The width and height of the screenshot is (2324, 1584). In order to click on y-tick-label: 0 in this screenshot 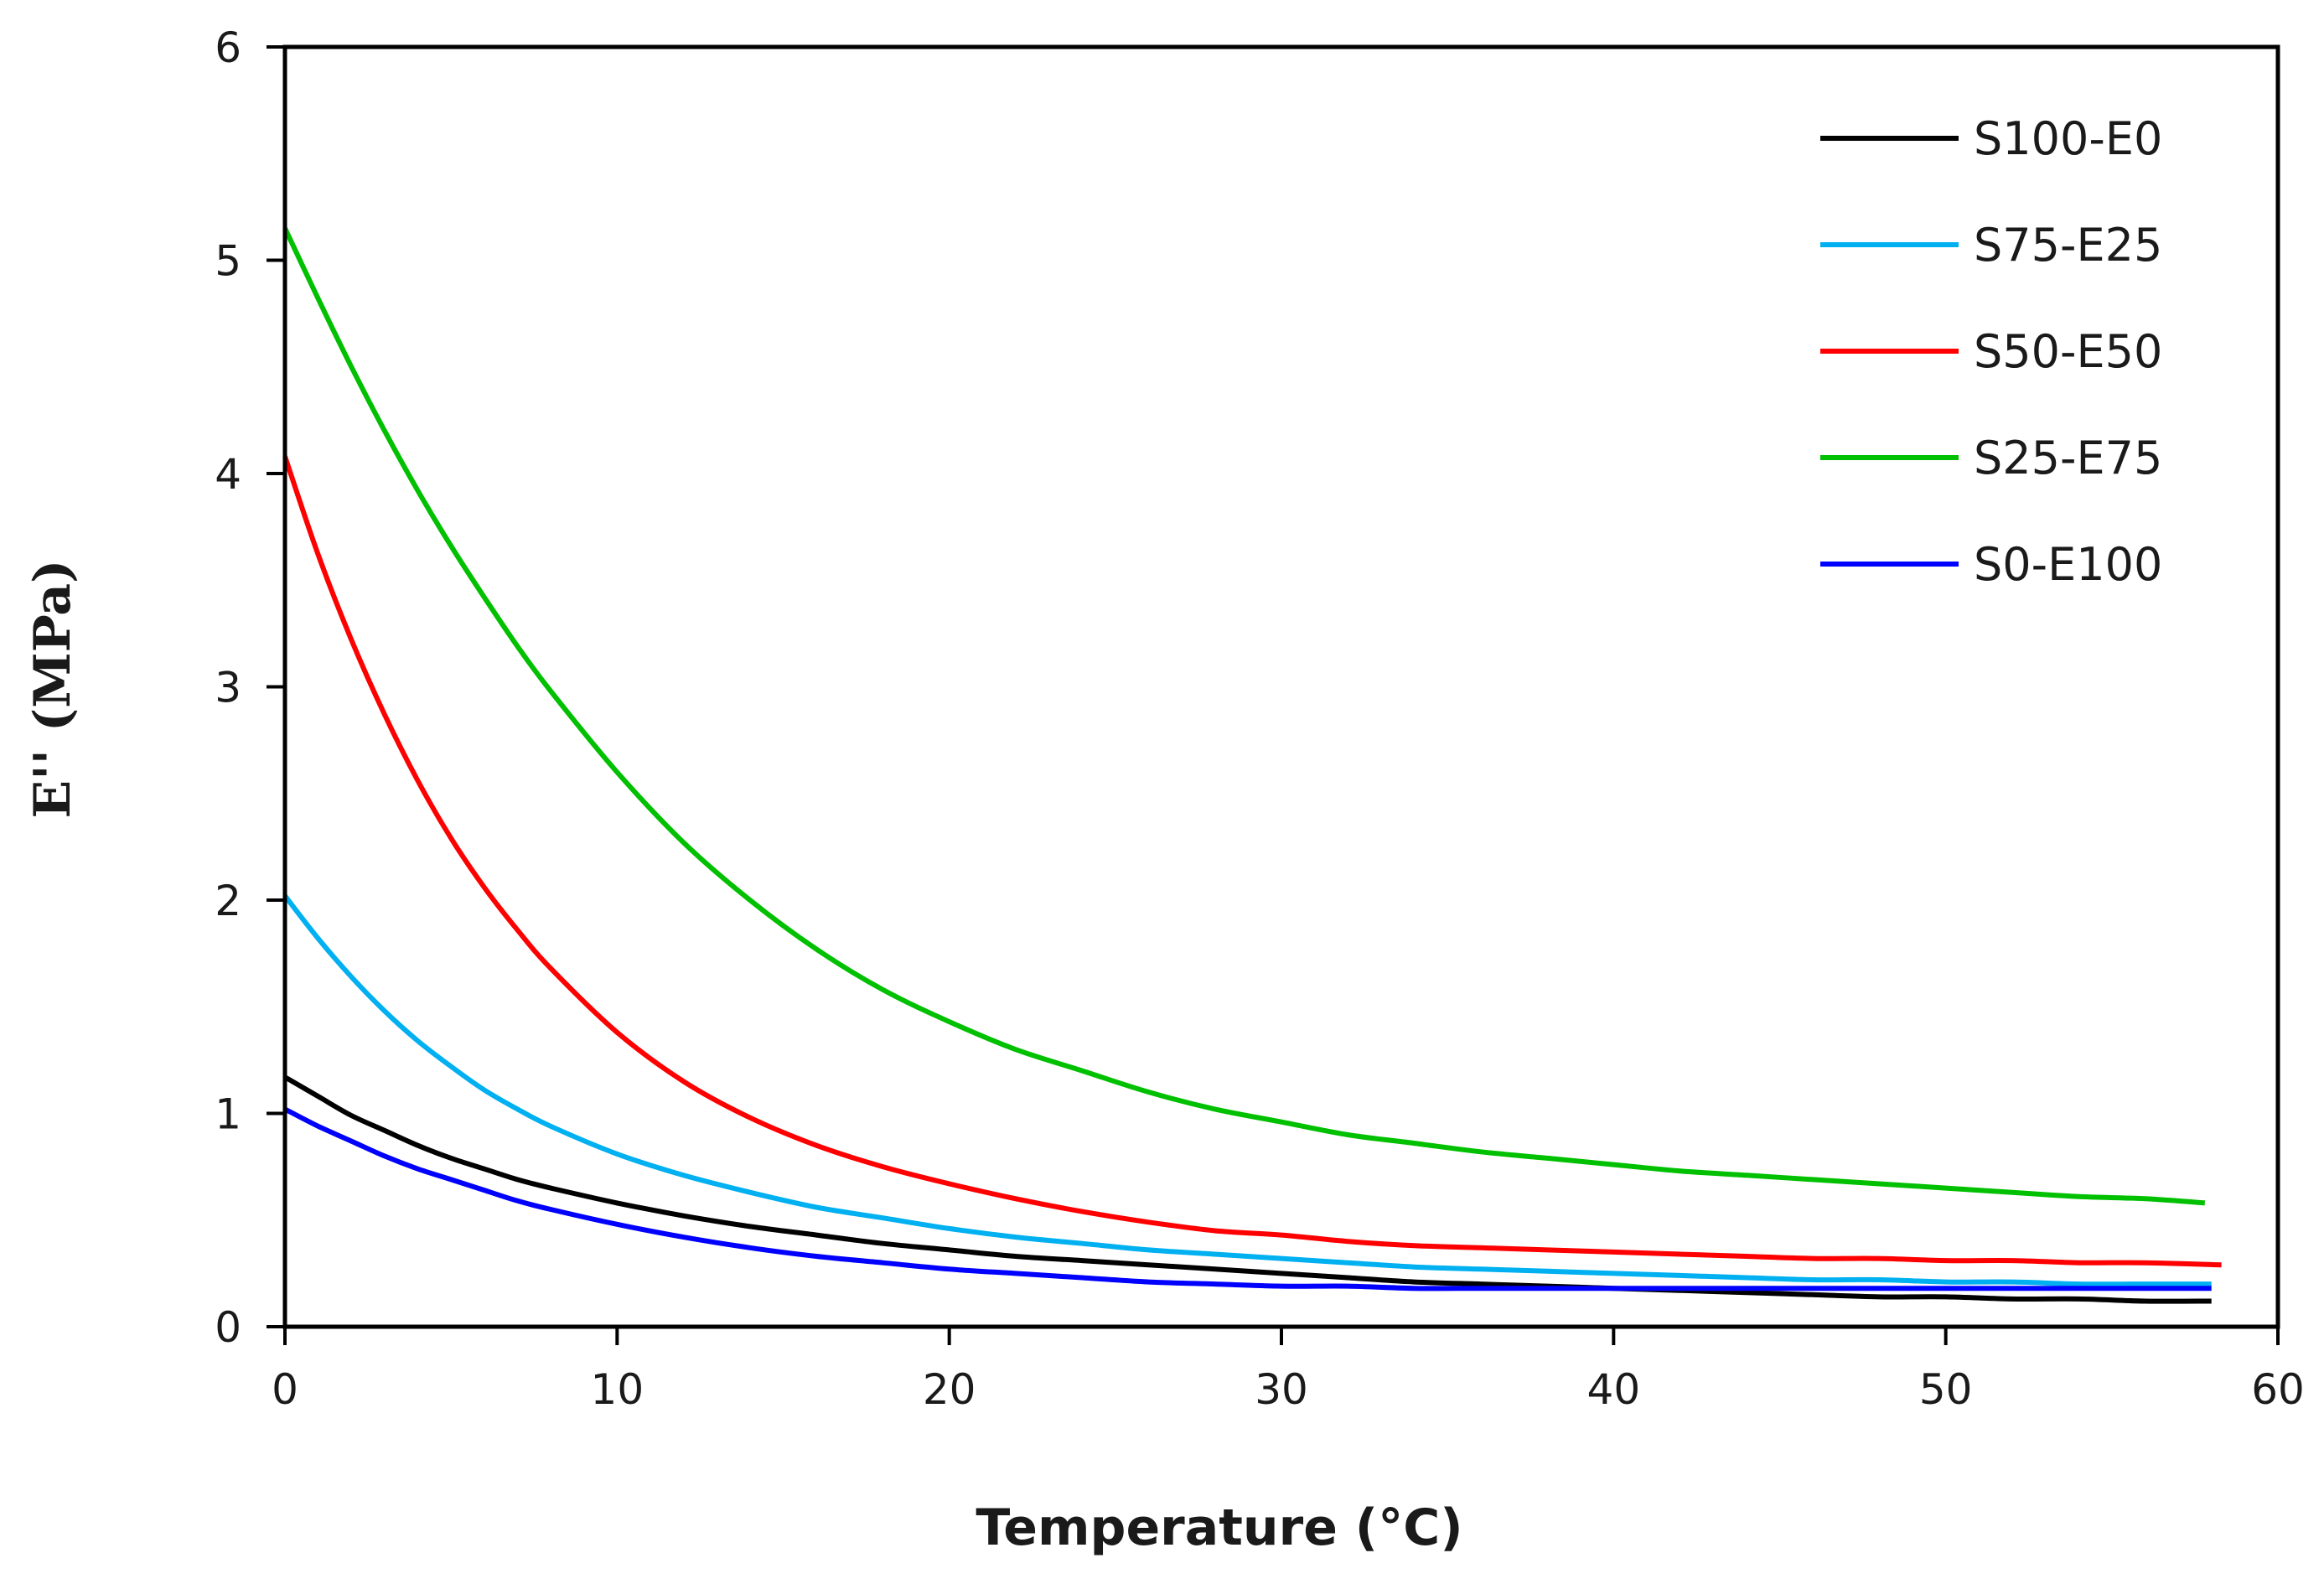, I will do `click(228, 1327)`.